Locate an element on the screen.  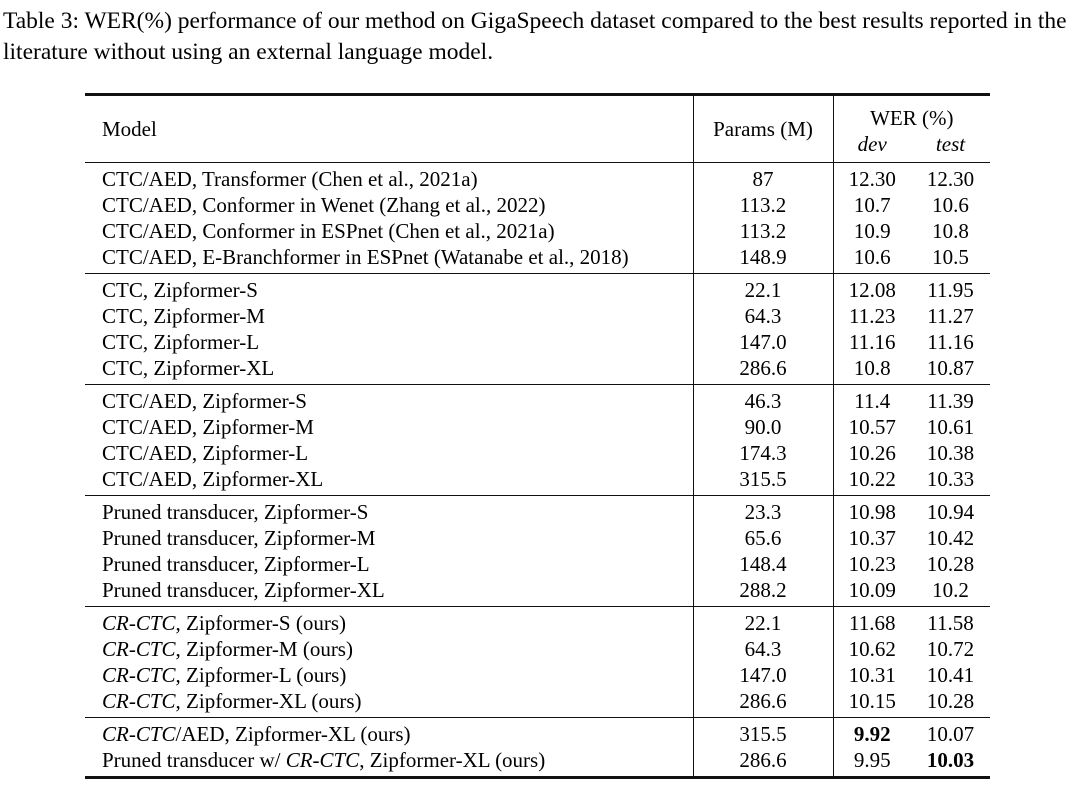
table-row: CTC/AED, Zipformer-XL 315.5 10.22 10.33 is located at coordinates (537, 481).